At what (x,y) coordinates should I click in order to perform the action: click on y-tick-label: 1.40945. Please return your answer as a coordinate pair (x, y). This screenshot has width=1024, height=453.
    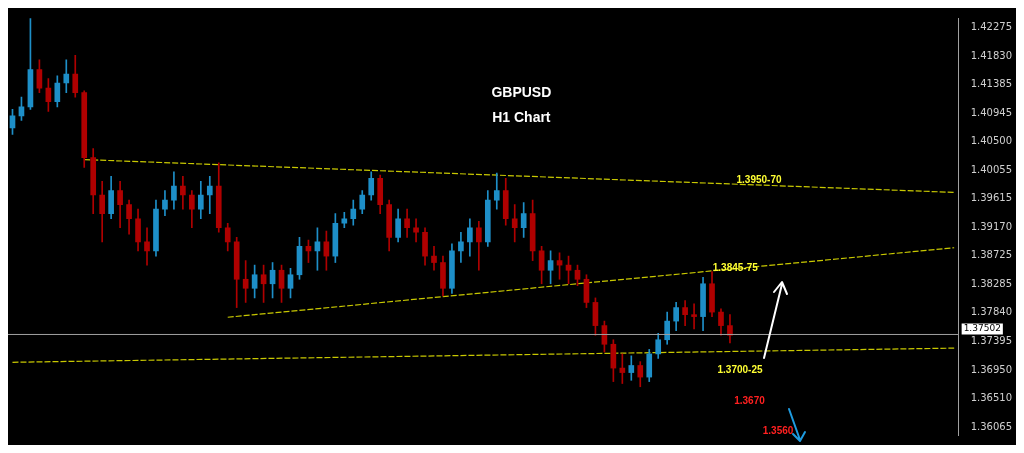
    Looking at the image, I should click on (991, 112).